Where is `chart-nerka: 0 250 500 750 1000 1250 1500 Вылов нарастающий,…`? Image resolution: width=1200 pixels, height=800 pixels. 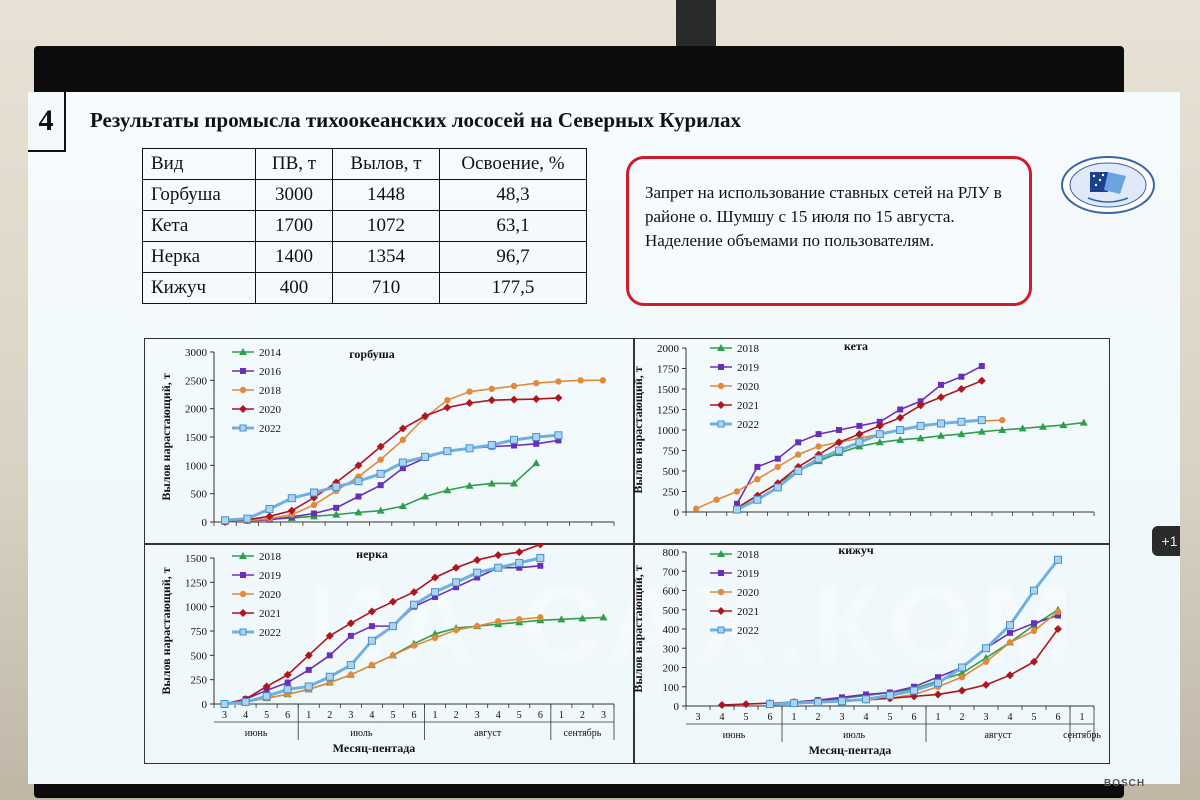
chart-nerka: 0 250 500 750 1000 1250 1500 Вылов нарастающий,… is located at coordinates (389, 654).